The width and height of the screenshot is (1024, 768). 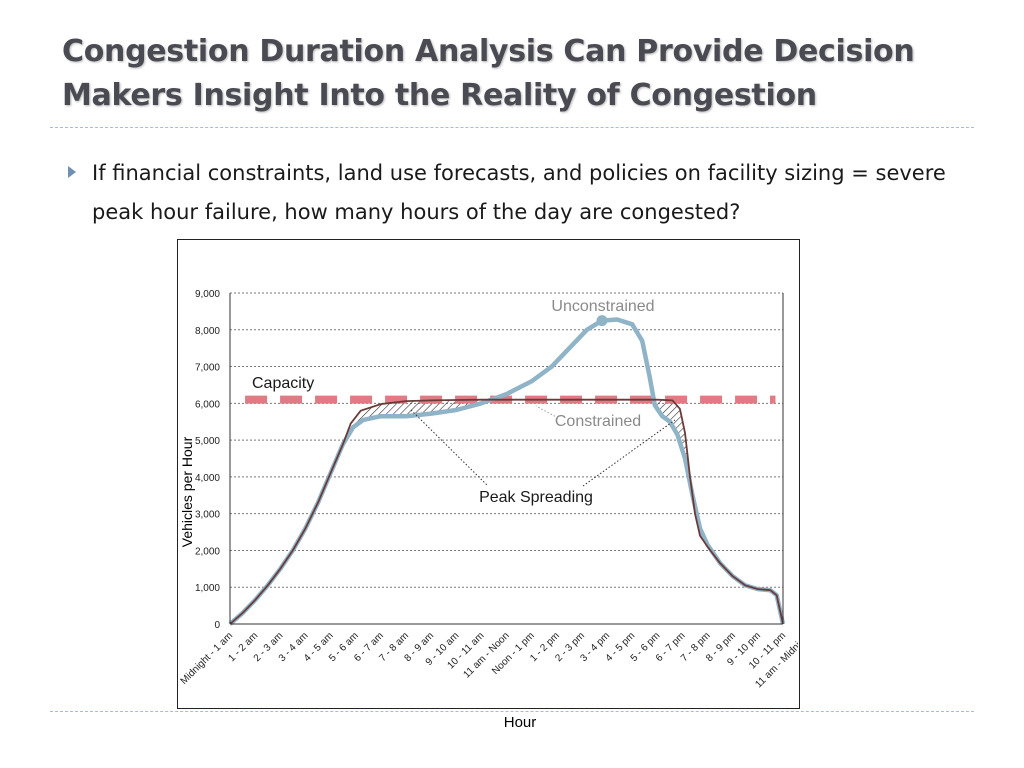 What do you see at coordinates (72, 172) in the screenshot?
I see `bullet-arrow-icon` at bounding box center [72, 172].